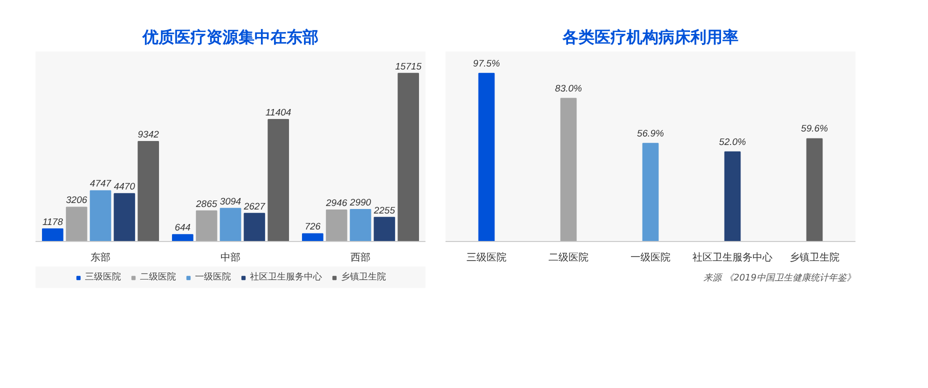  Describe the element at coordinates (286, 277) in the screenshot. I see `legend-label: 社区卫生服务中心` at that location.